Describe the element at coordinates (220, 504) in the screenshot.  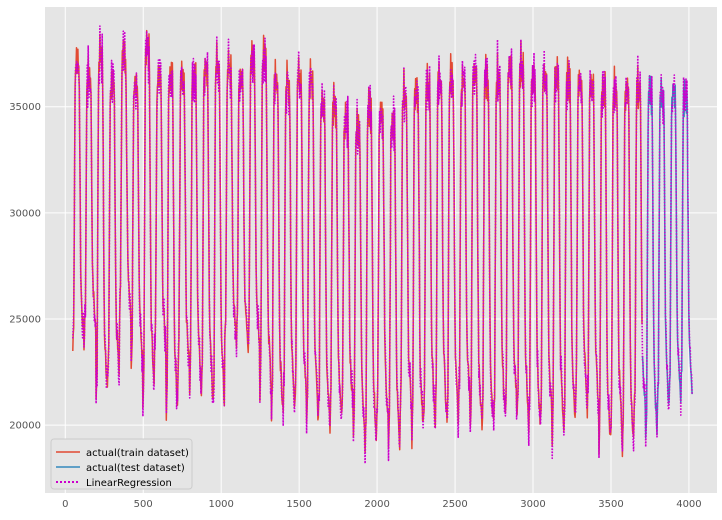
I see `x-tick-label: 1000` at that location.